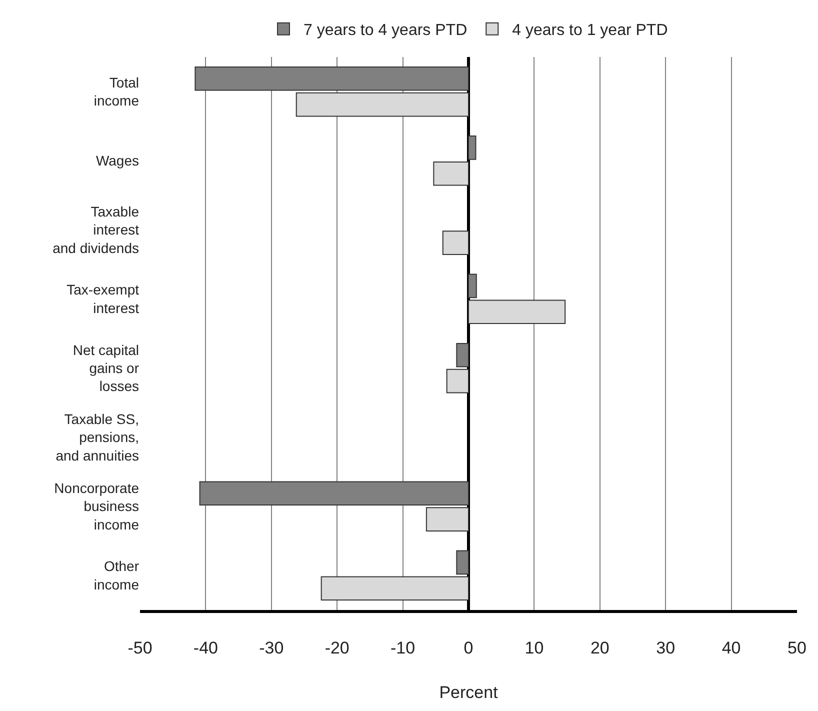  What do you see at coordinates (666, 648) in the screenshot?
I see `x-tick-label: 30` at bounding box center [666, 648].